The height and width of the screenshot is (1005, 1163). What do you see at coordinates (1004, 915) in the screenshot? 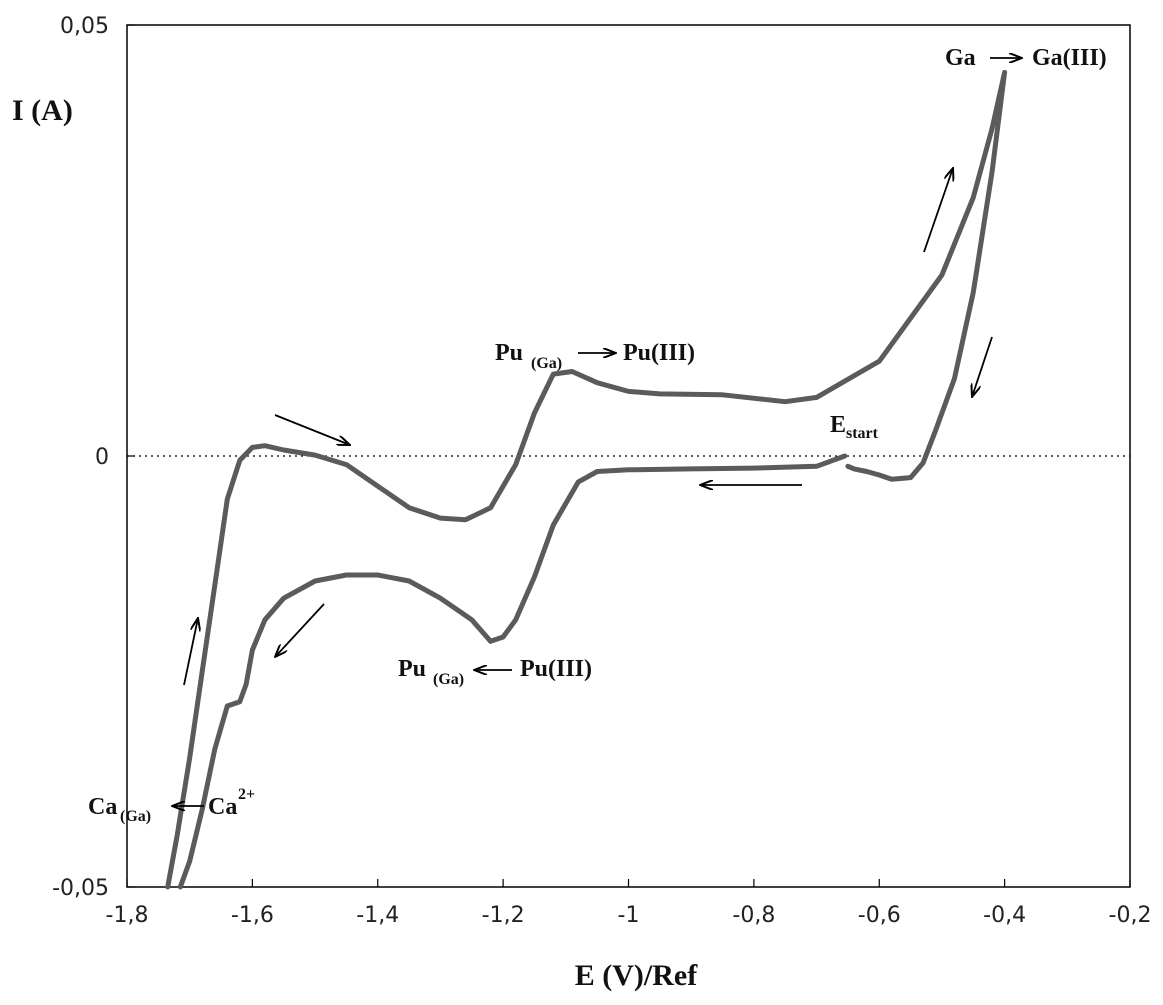
I see `x-tick-label: -0,4` at bounding box center [1004, 915].